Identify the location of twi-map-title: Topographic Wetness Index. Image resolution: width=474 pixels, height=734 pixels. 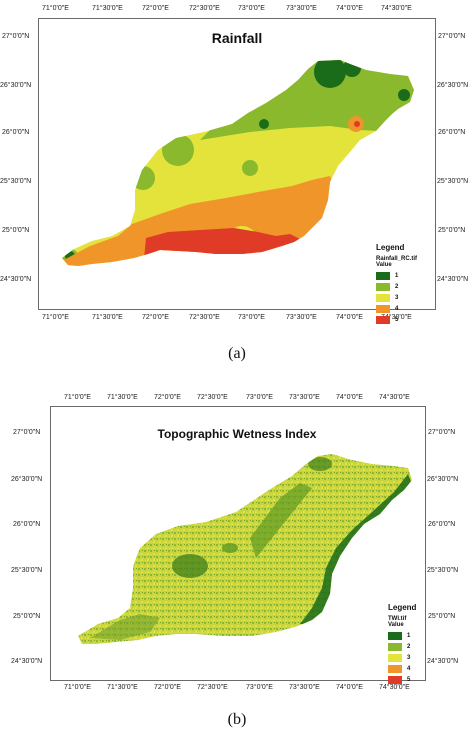
(237, 434).